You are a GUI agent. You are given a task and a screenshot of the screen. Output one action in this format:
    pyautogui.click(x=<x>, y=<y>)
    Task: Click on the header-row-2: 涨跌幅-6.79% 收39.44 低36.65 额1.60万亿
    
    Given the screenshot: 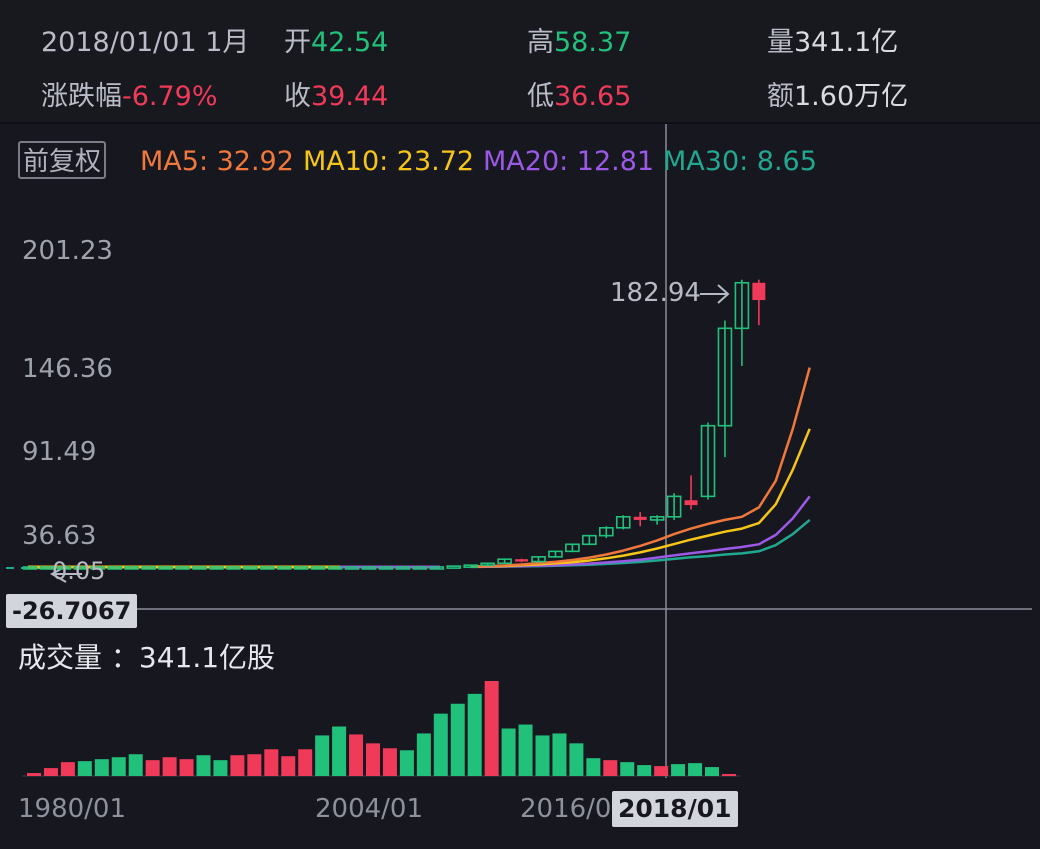 What is the action you would take?
    pyautogui.click(x=520, y=97)
    